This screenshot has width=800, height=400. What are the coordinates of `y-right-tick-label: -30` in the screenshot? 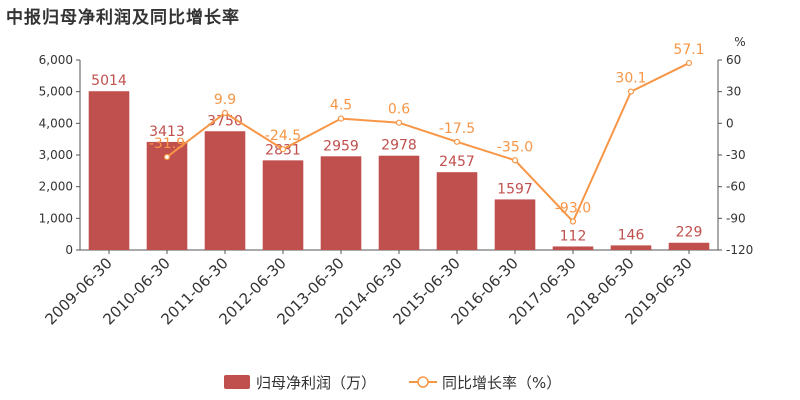 It's located at (736, 155).